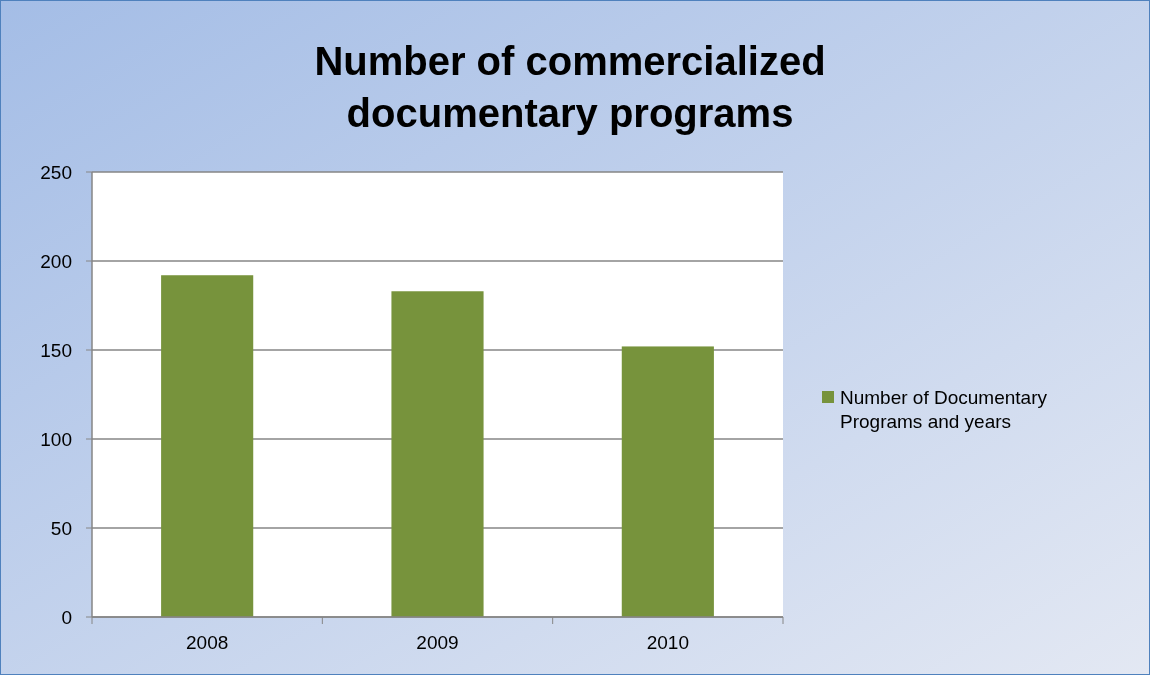  I want to click on y-tick-label: 150, so click(56, 350).